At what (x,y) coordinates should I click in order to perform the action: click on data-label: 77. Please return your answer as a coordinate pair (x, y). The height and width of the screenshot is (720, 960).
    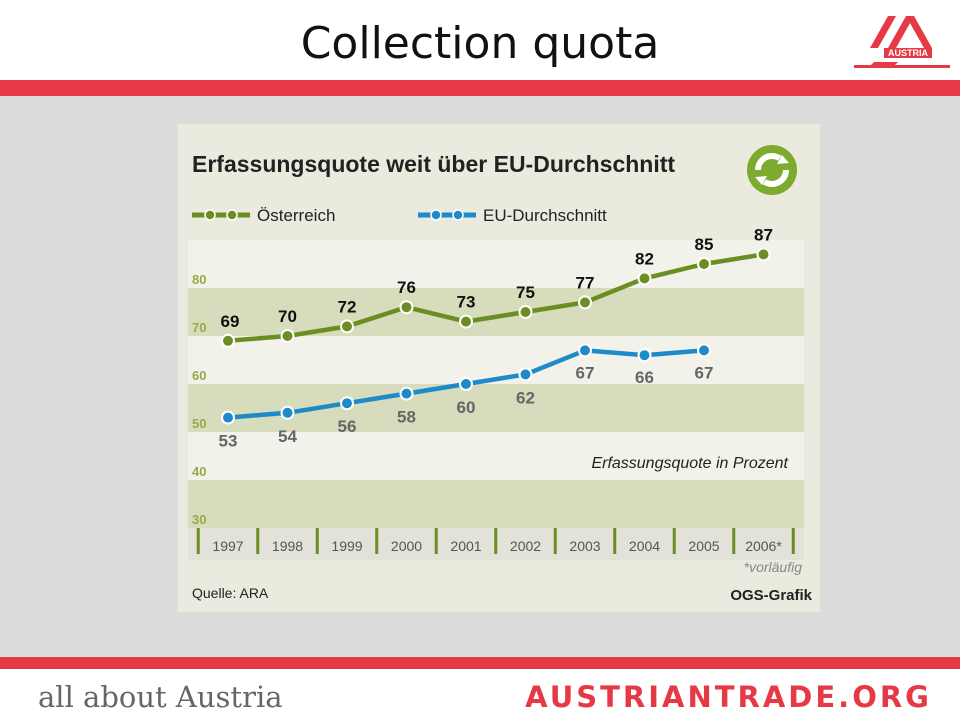
    Looking at the image, I should click on (585, 282).